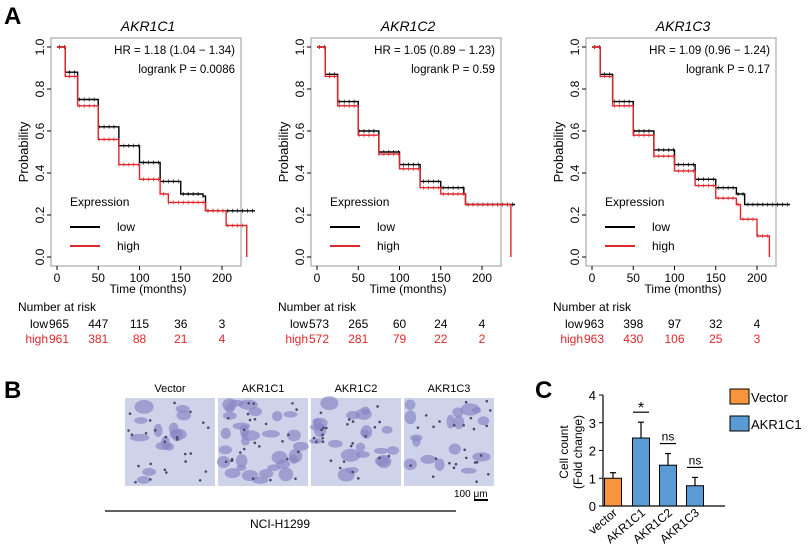 The height and width of the screenshot is (551, 811). What do you see at coordinates (564, 452) in the screenshot?
I see `y-axis-label-line: Cell count` at bounding box center [564, 452].